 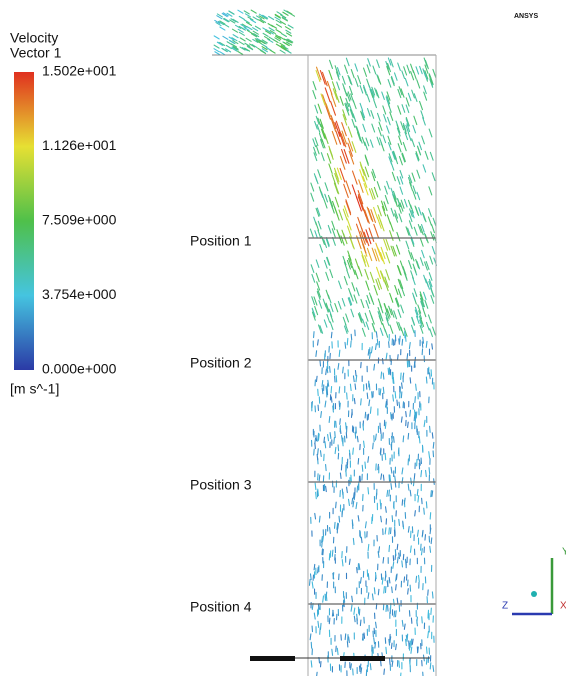 I want to click on position-label: Position 4, so click(x=221, y=607).